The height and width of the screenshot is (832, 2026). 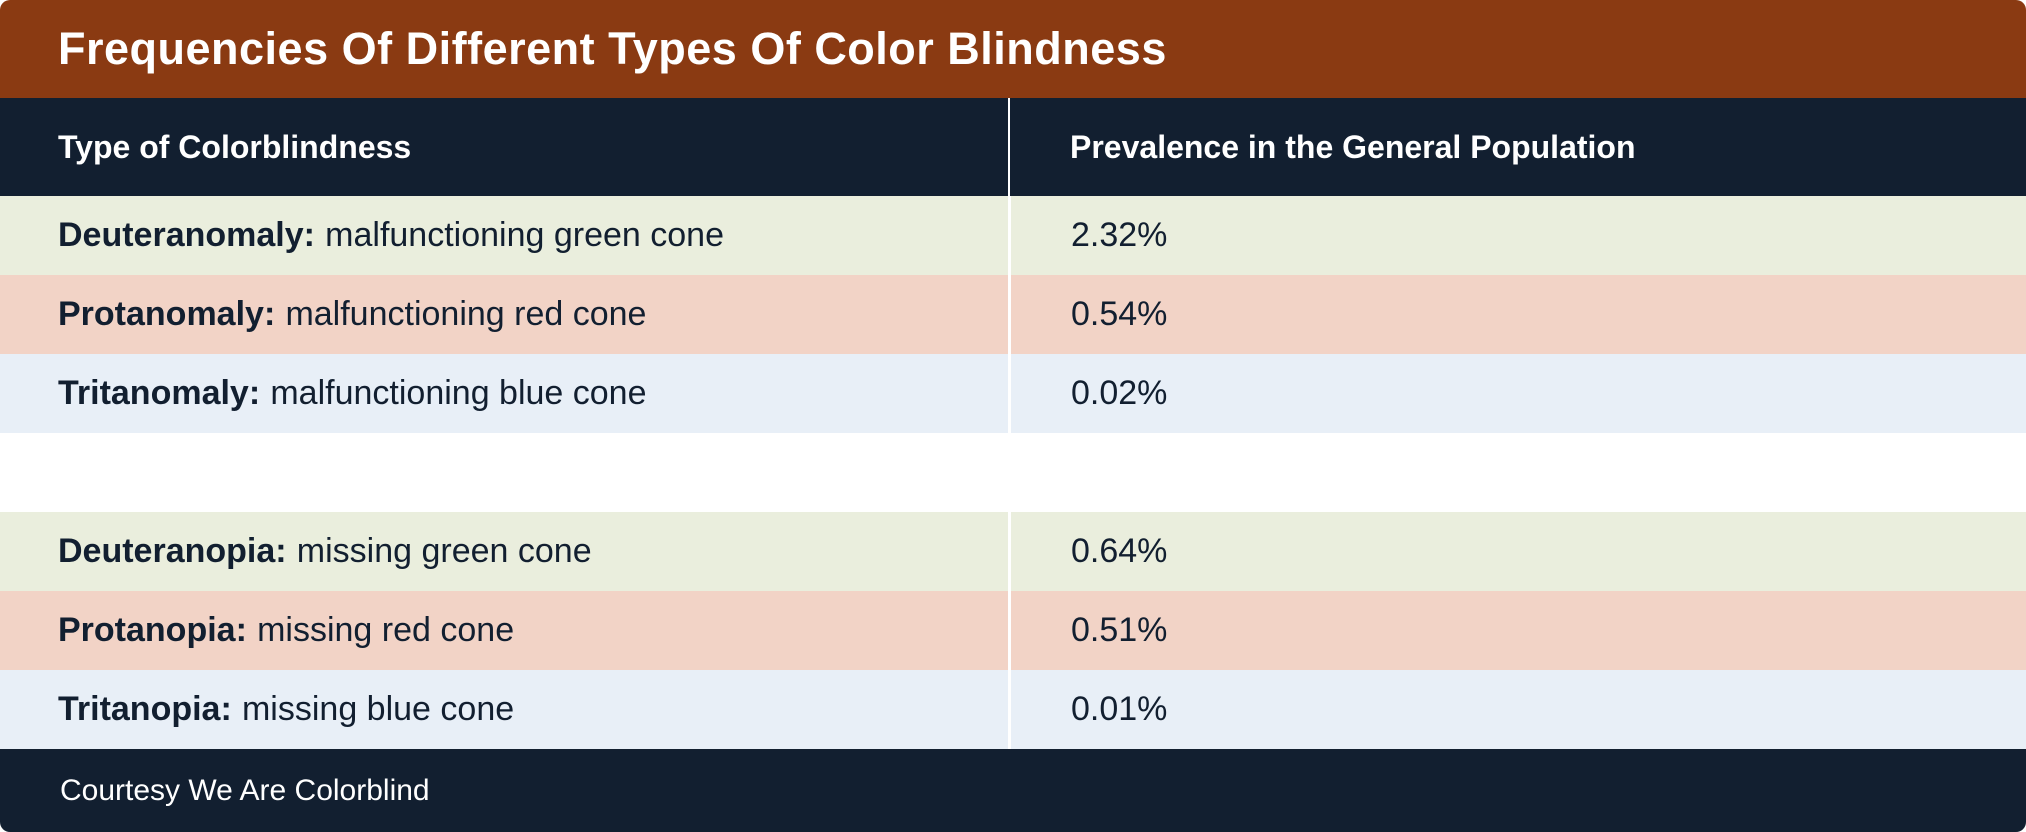 What do you see at coordinates (152, 630) in the screenshot?
I see `type-term: Protanopia:` at bounding box center [152, 630].